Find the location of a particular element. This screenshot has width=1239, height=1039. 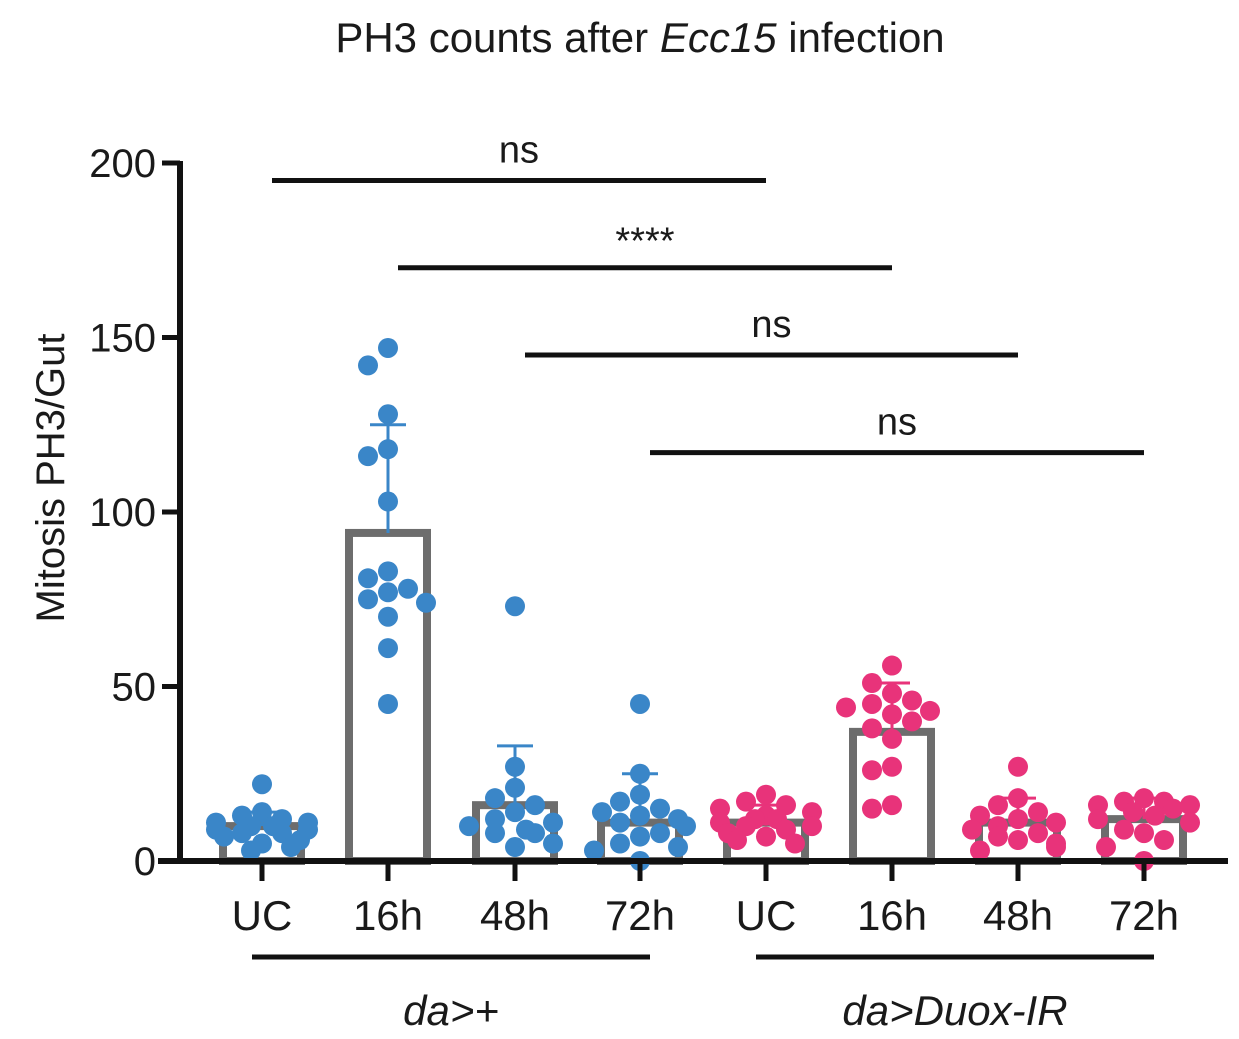

group-layer: da>+ da>Duox-IR is located at coordinates (703, 994).